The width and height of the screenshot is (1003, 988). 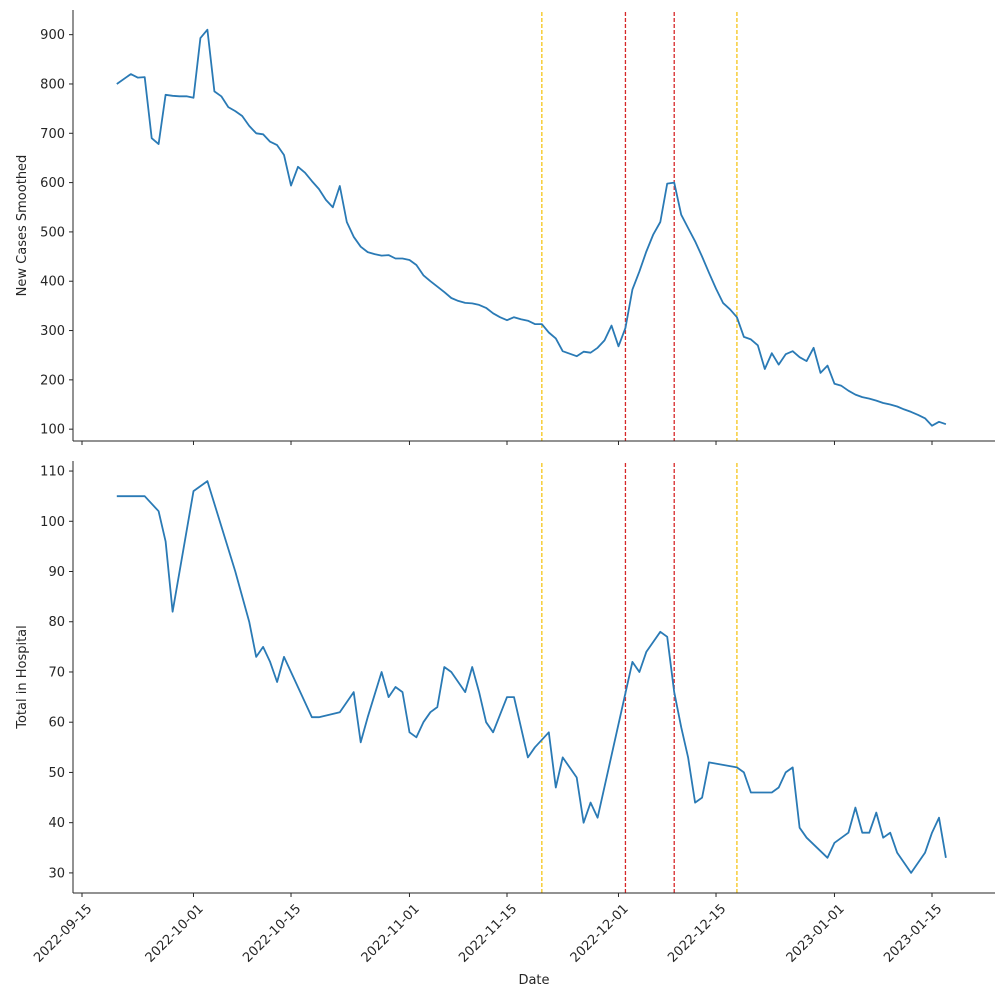 What do you see at coordinates (56, 723) in the screenshot?
I see `y-tick-label: 60` at bounding box center [56, 723].